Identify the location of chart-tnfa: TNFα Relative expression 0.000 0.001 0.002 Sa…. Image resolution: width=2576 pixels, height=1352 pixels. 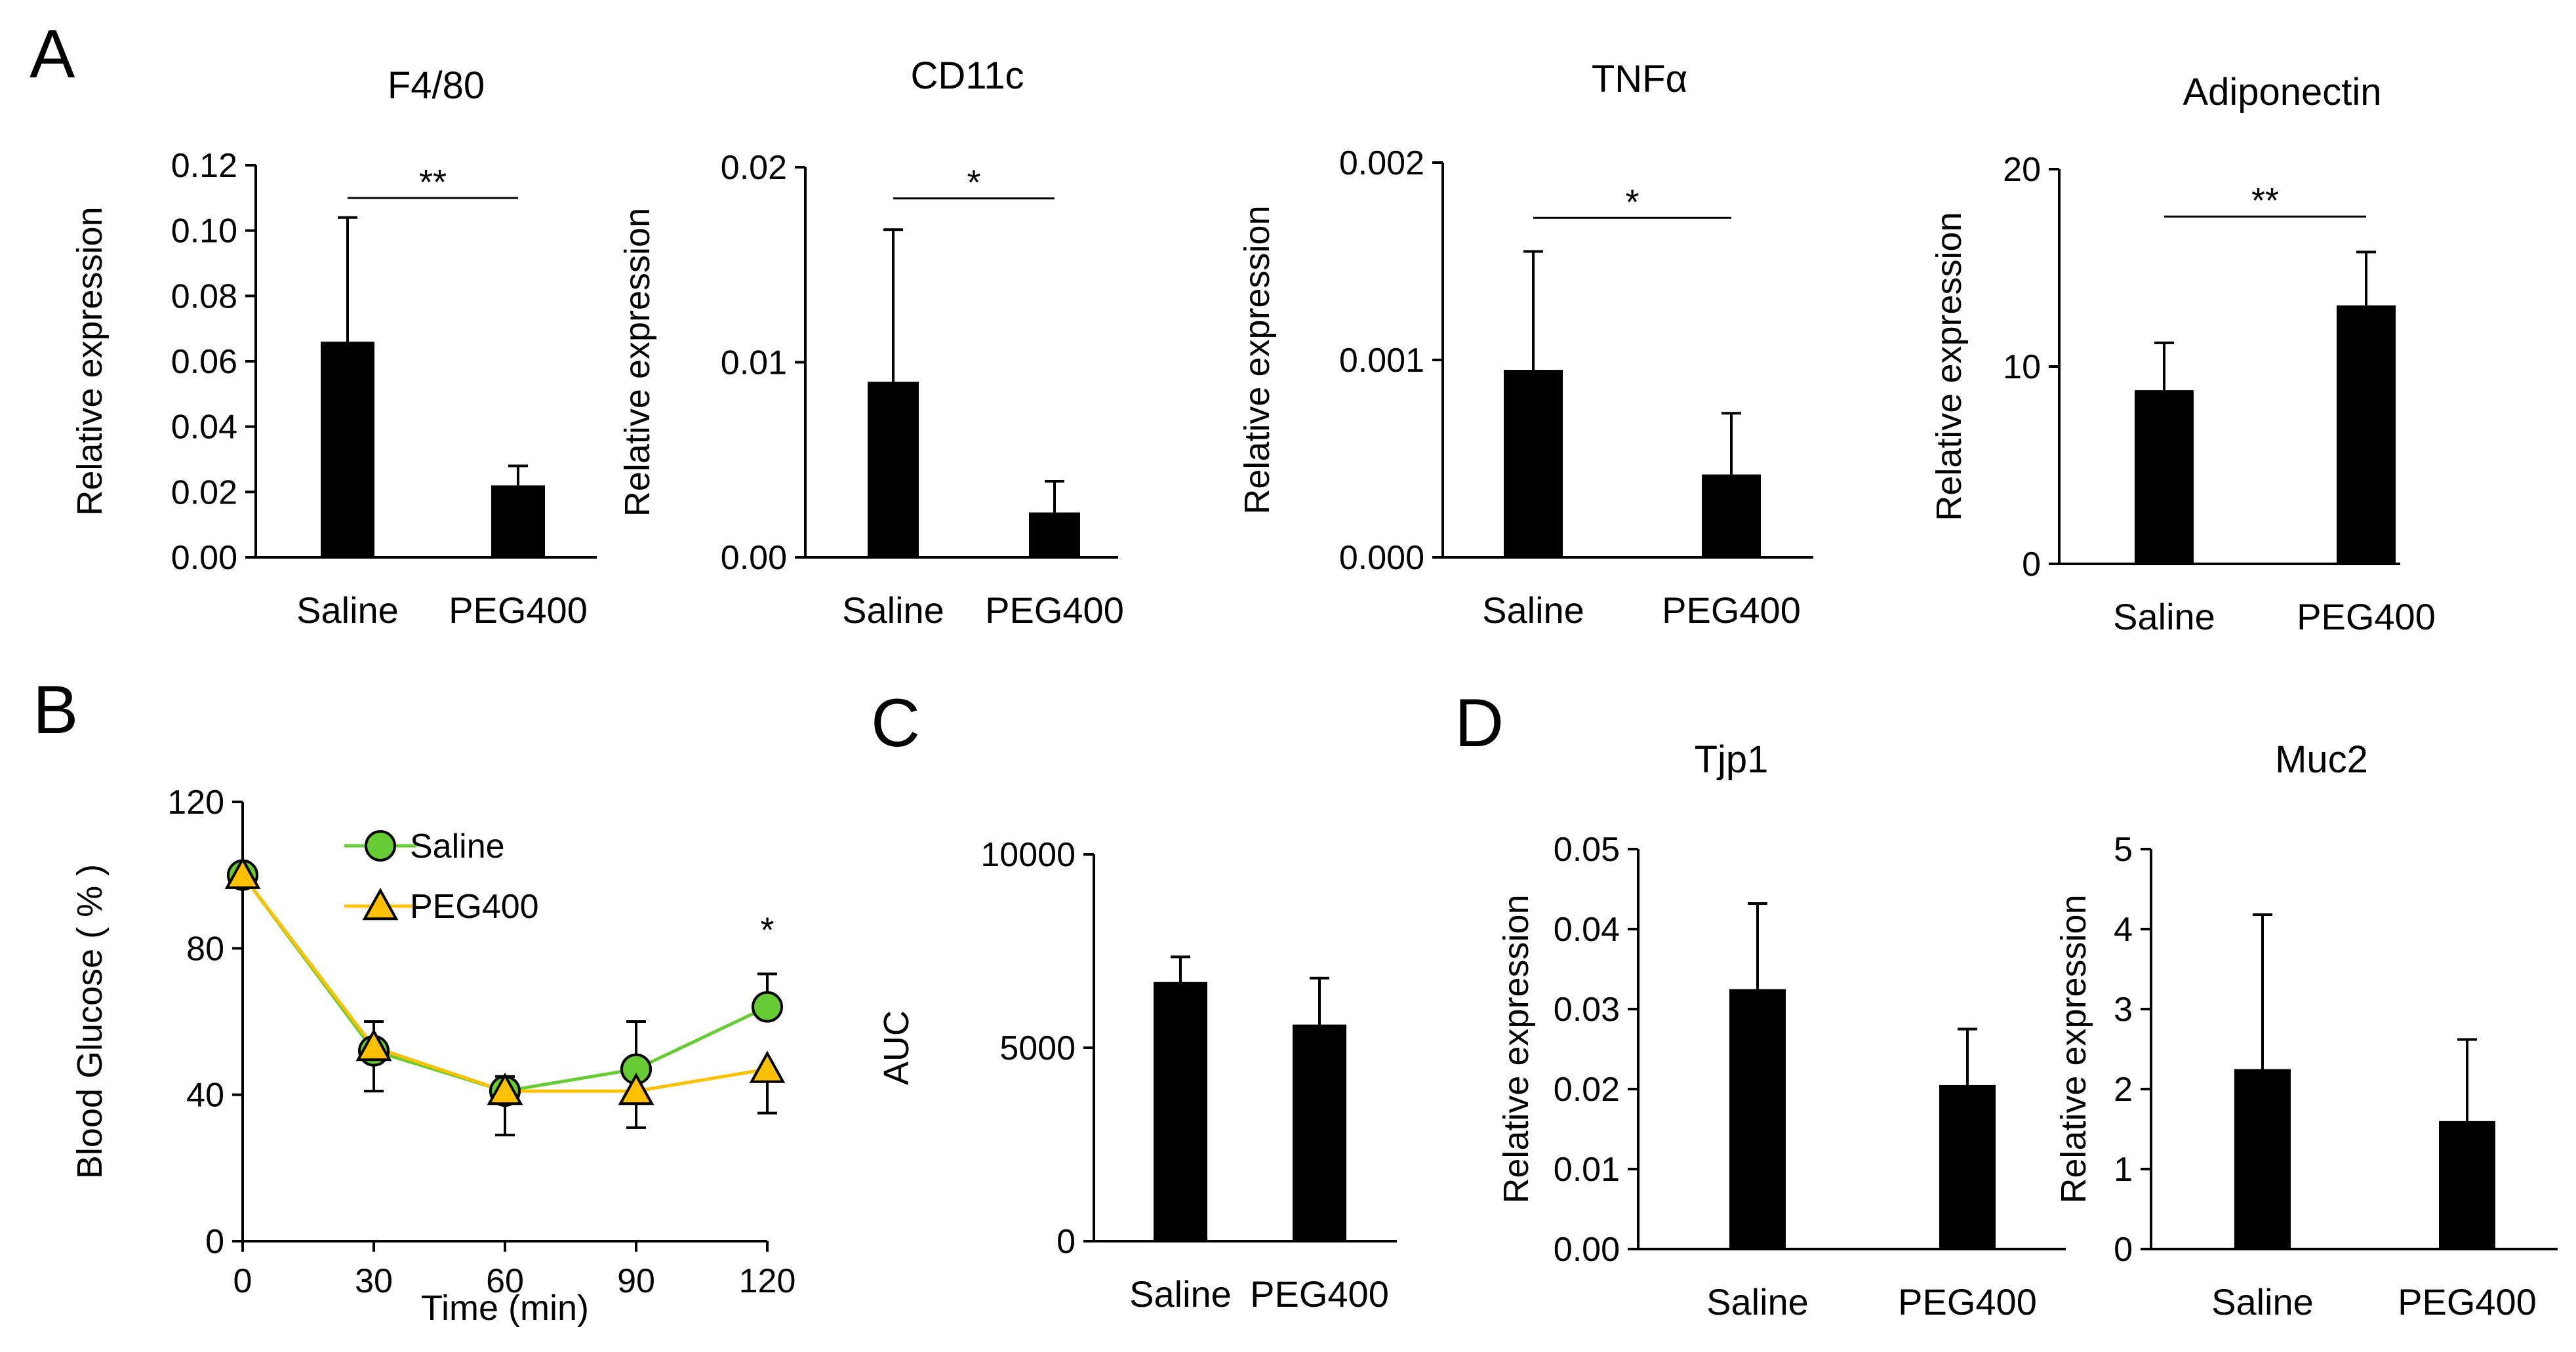
(1525, 344).